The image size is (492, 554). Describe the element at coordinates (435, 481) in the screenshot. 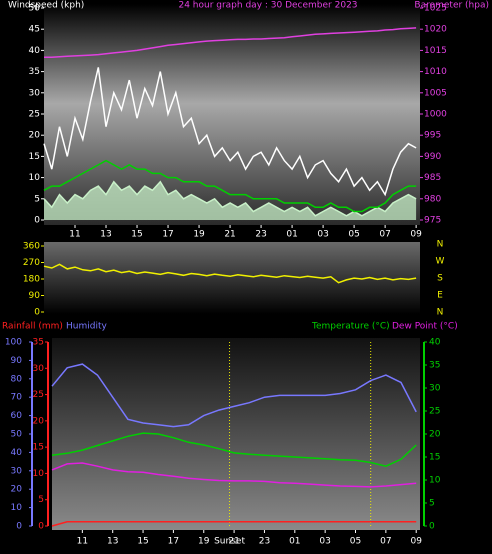

I see `y2-tick-label: 10` at that location.